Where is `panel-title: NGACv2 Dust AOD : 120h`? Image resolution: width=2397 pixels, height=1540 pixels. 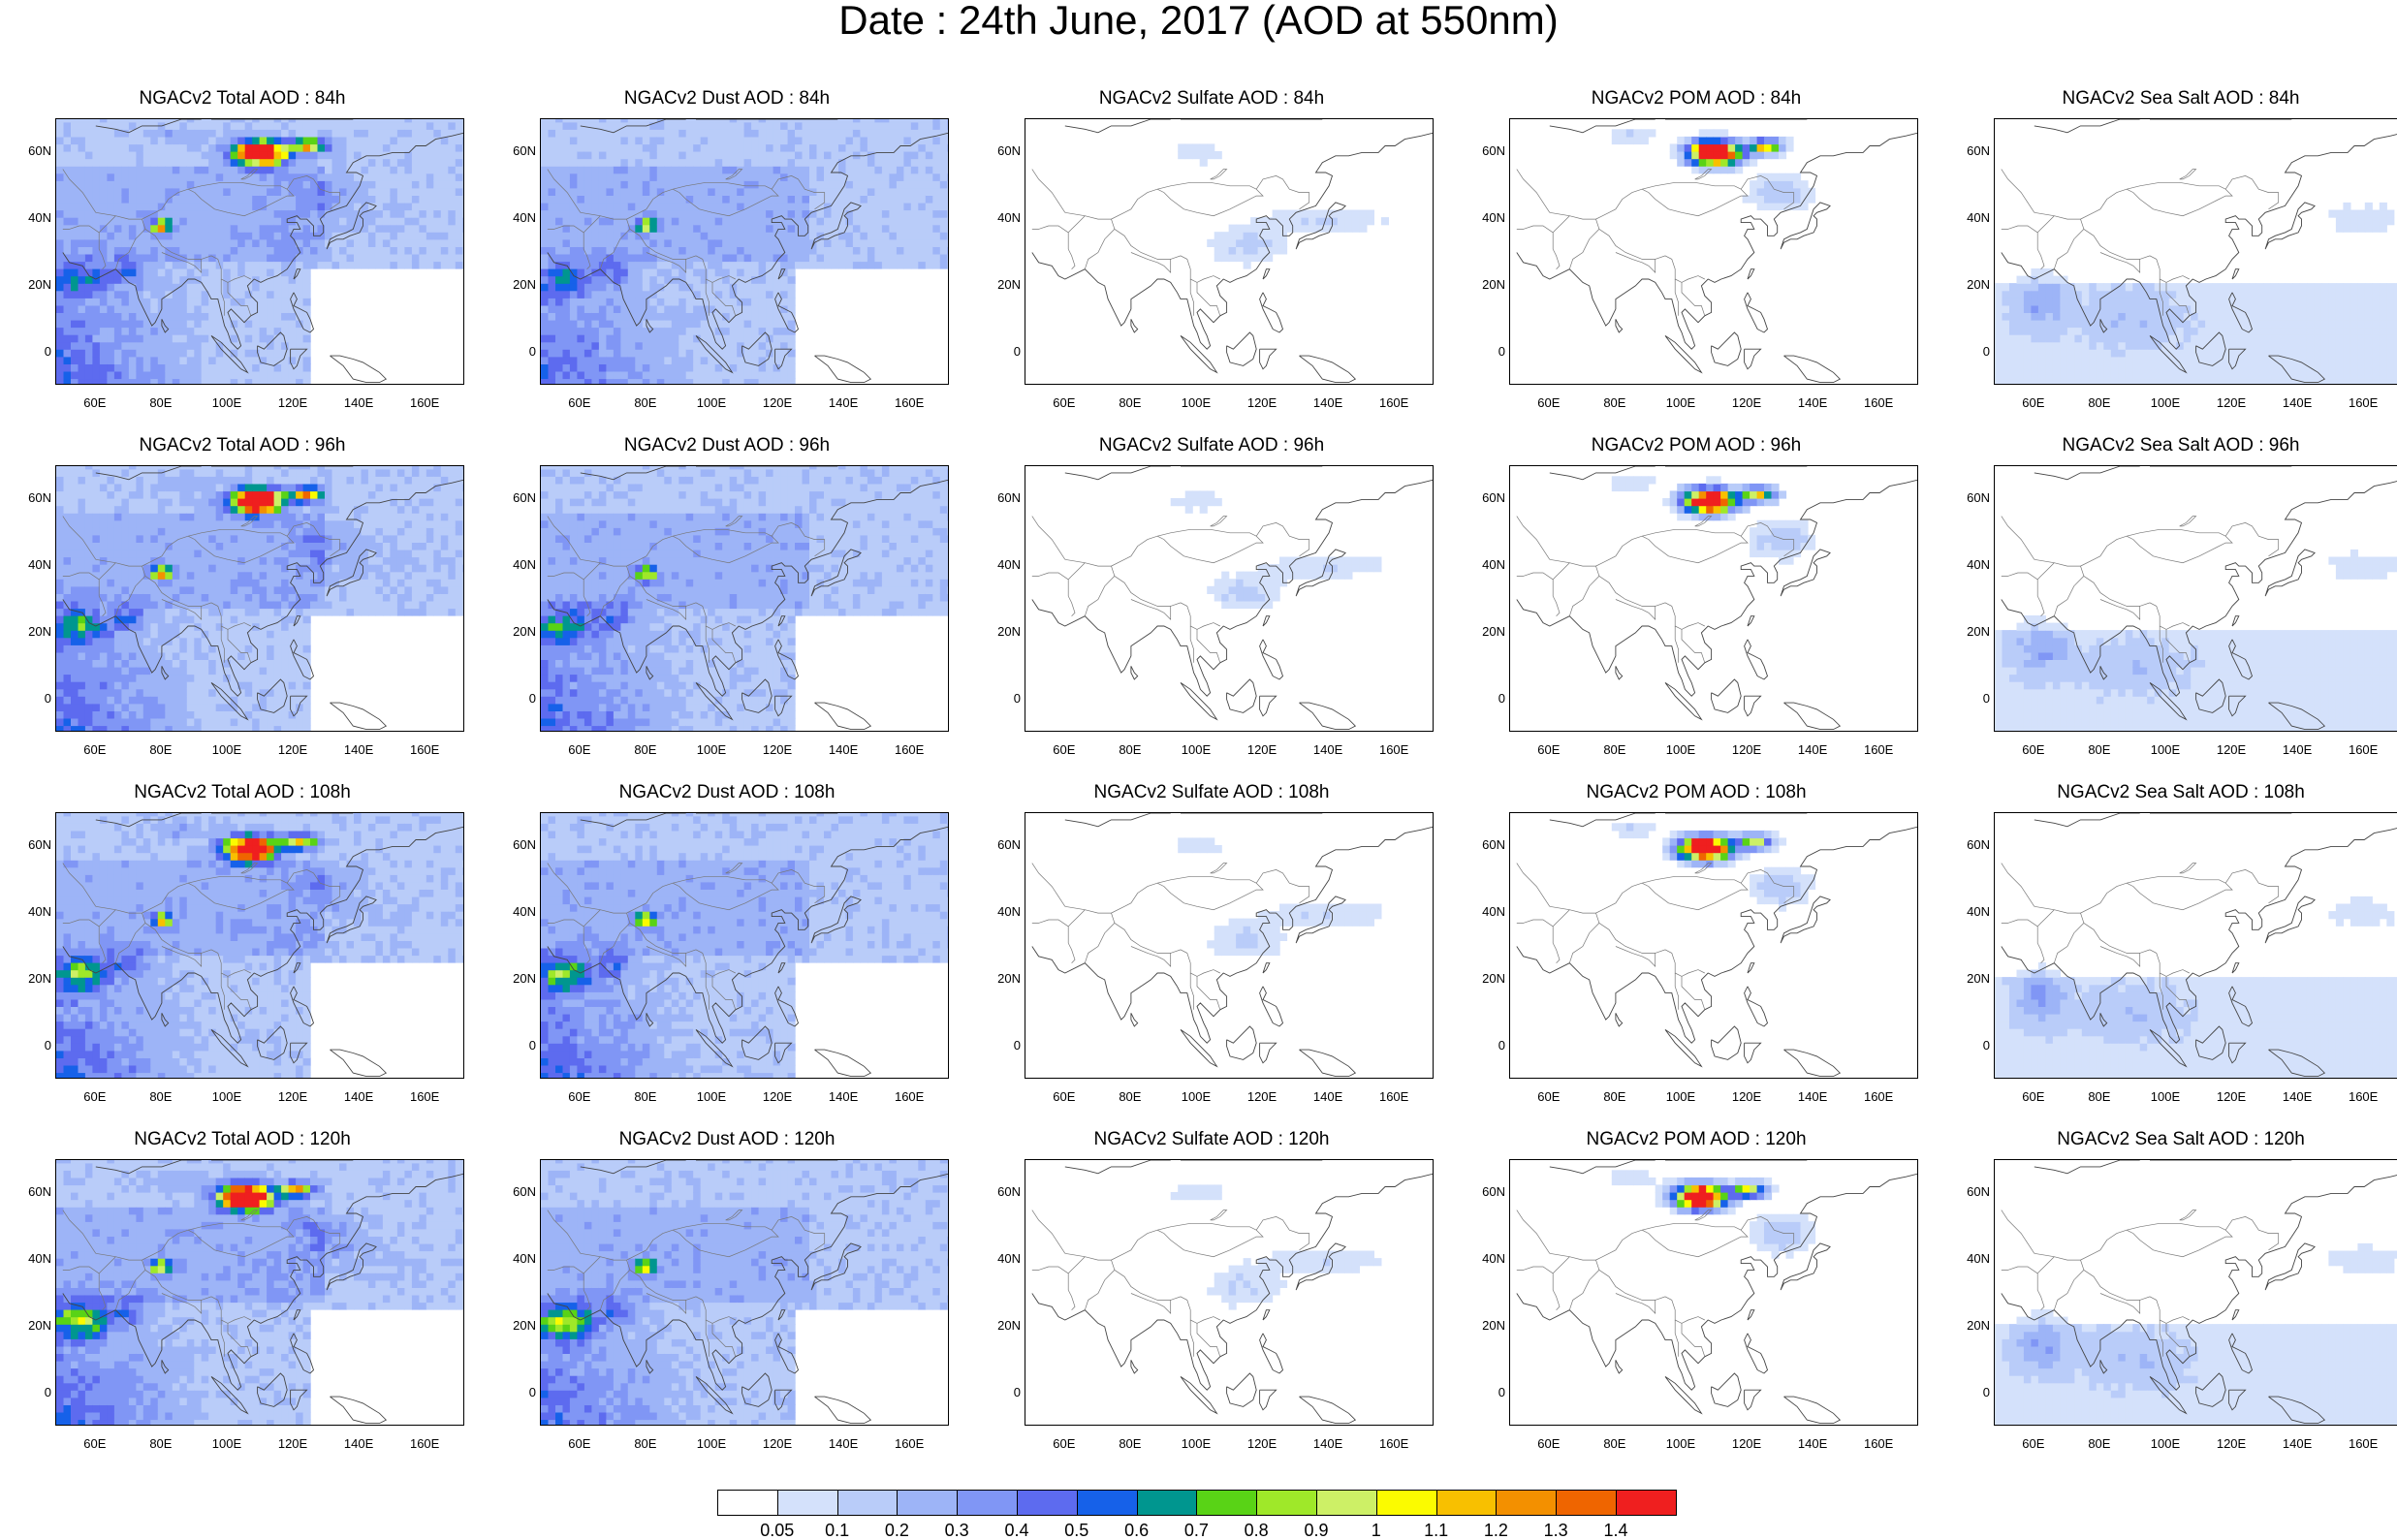 panel-title: NGACv2 Dust AOD : 120h is located at coordinates (727, 1139).